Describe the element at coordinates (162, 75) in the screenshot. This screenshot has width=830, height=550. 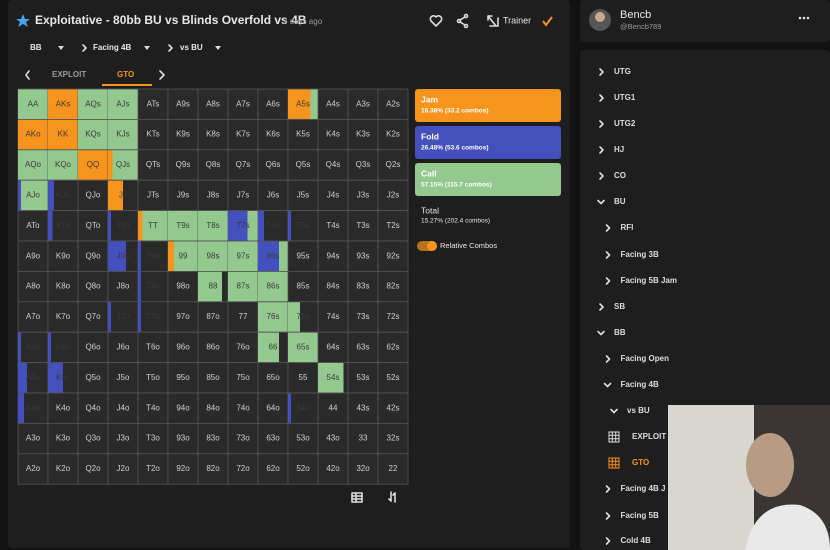
I see `tab-next` at that location.